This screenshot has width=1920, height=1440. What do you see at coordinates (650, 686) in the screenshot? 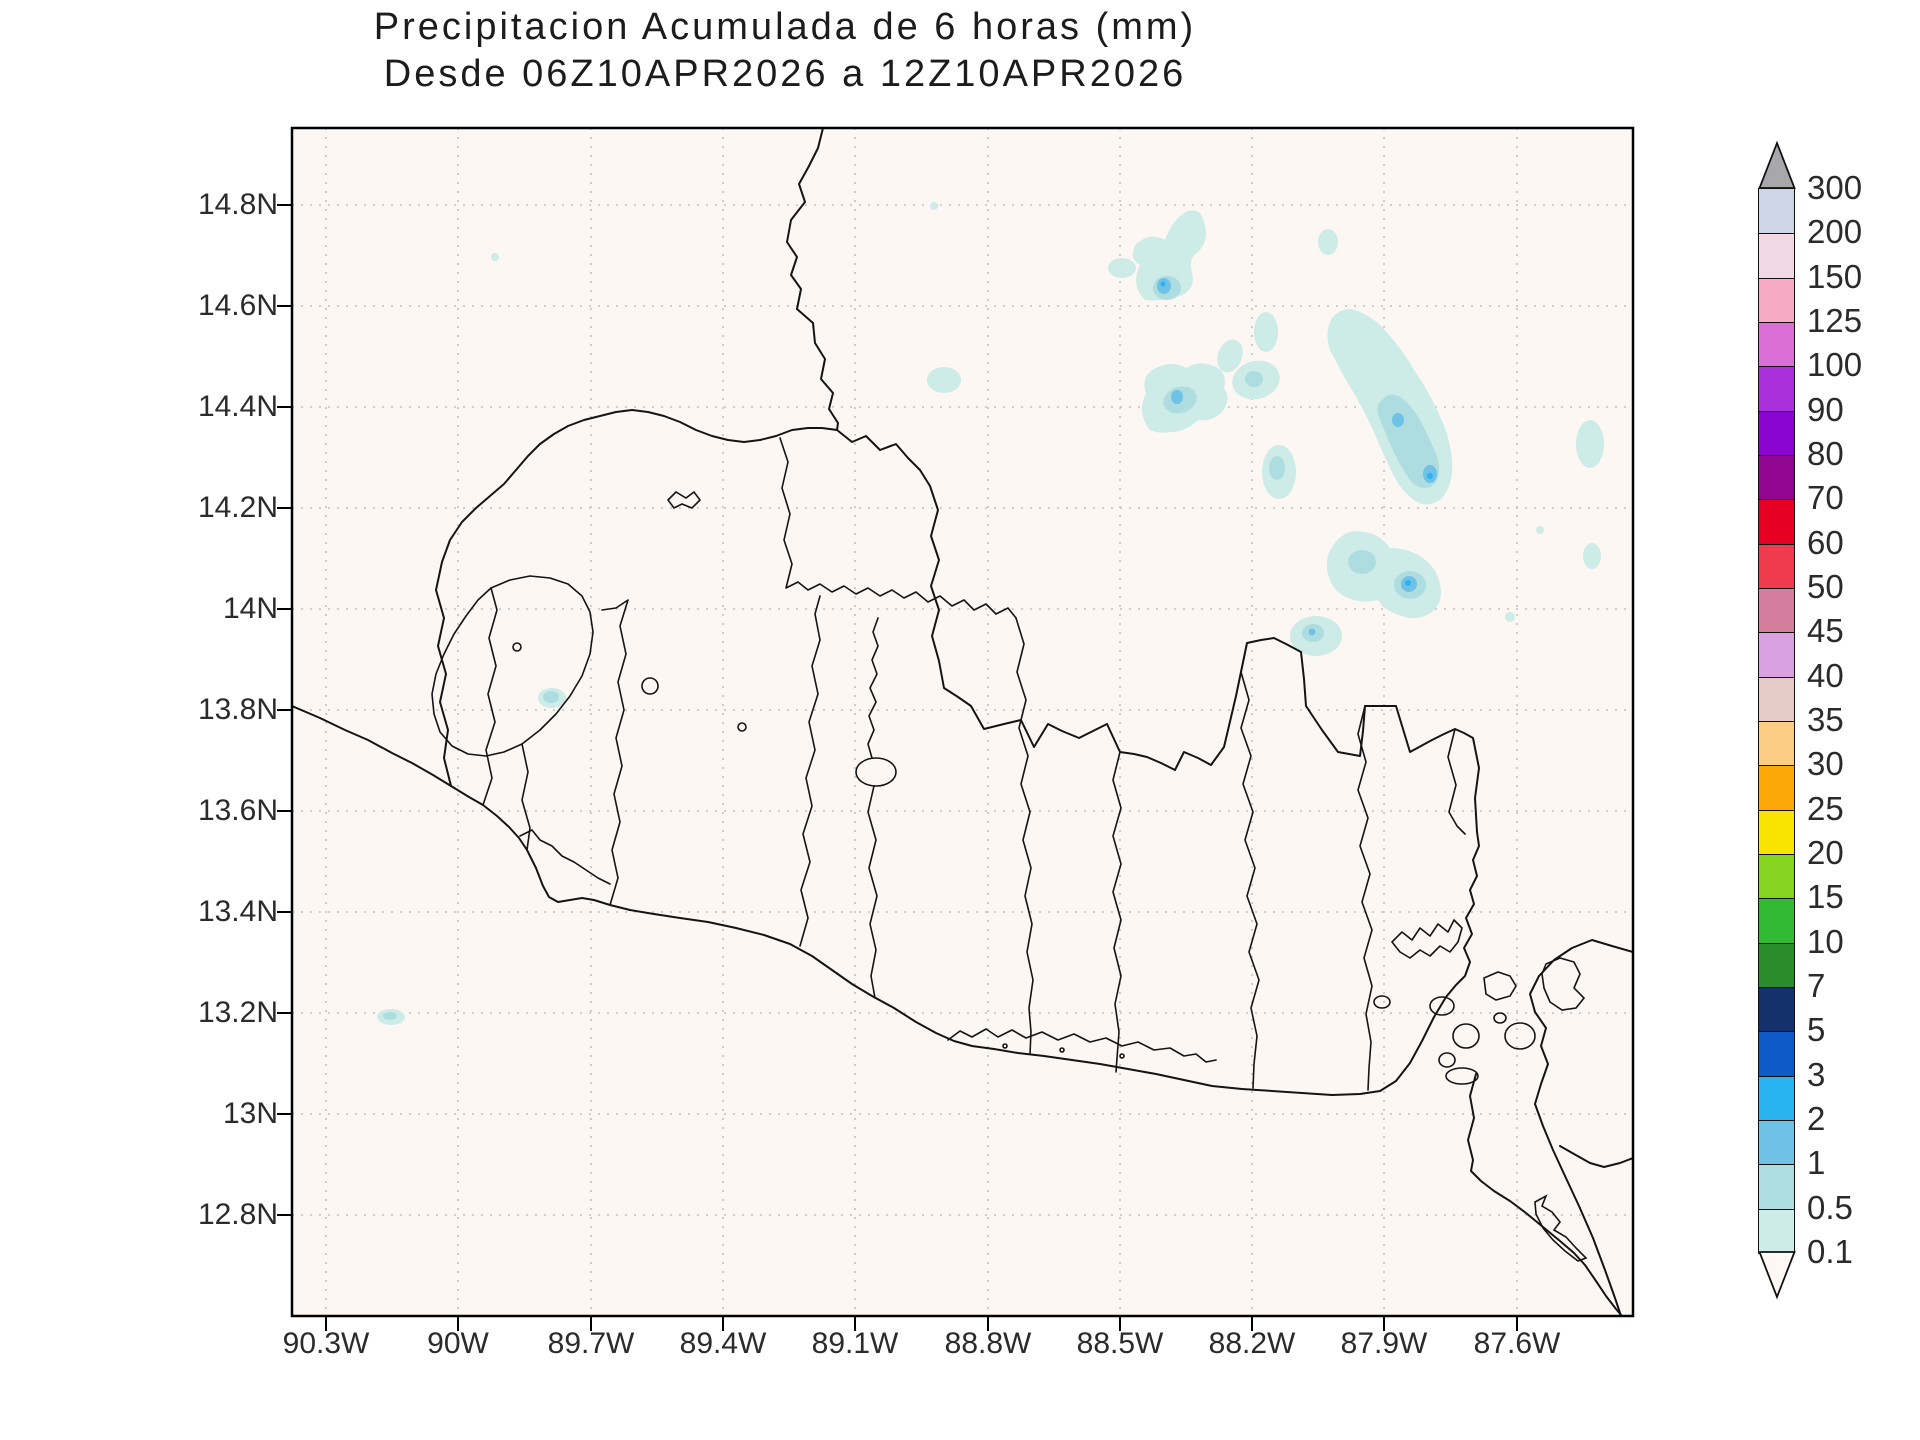
I see `lake-coatepeque` at bounding box center [650, 686].